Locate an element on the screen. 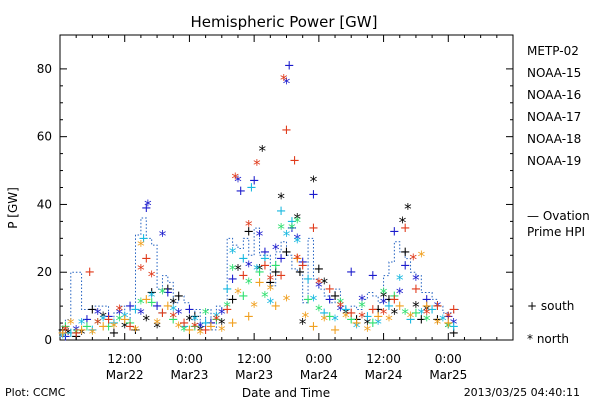  legend-entry: NOAA-19 is located at coordinates (554, 161).